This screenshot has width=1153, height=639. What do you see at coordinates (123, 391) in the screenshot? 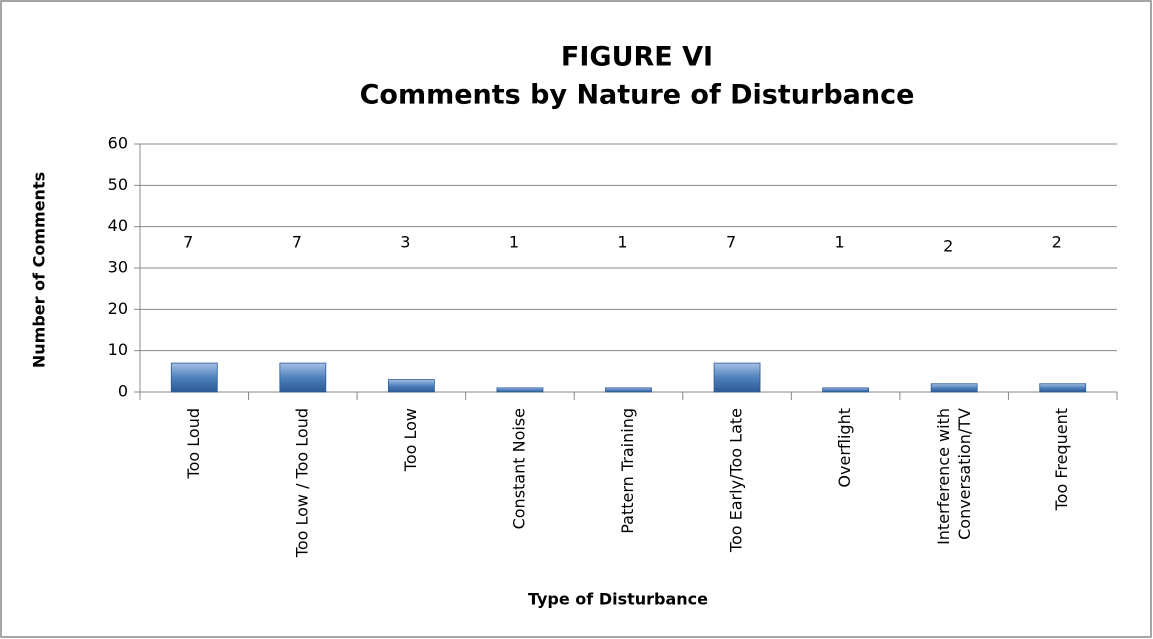
I see `y-tick-label: 0` at bounding box center [123, 391].